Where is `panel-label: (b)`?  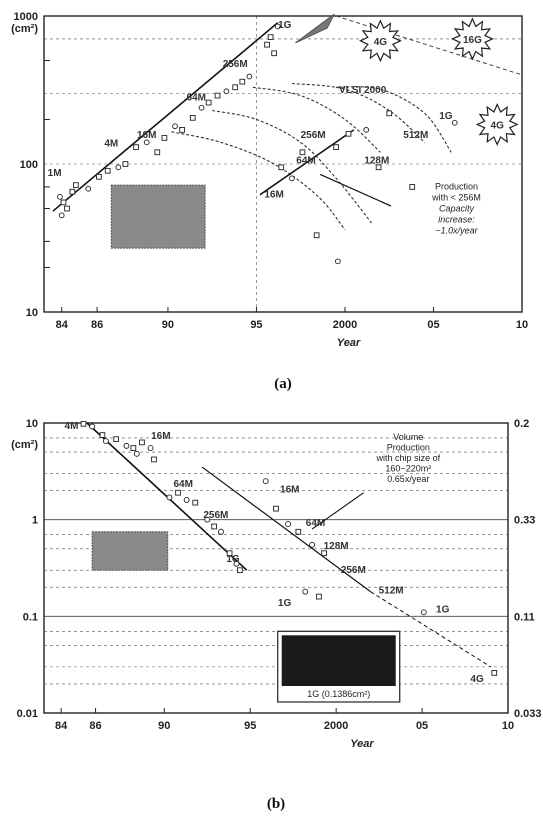 panel-label: (b) is located at coordinates (276, 804).